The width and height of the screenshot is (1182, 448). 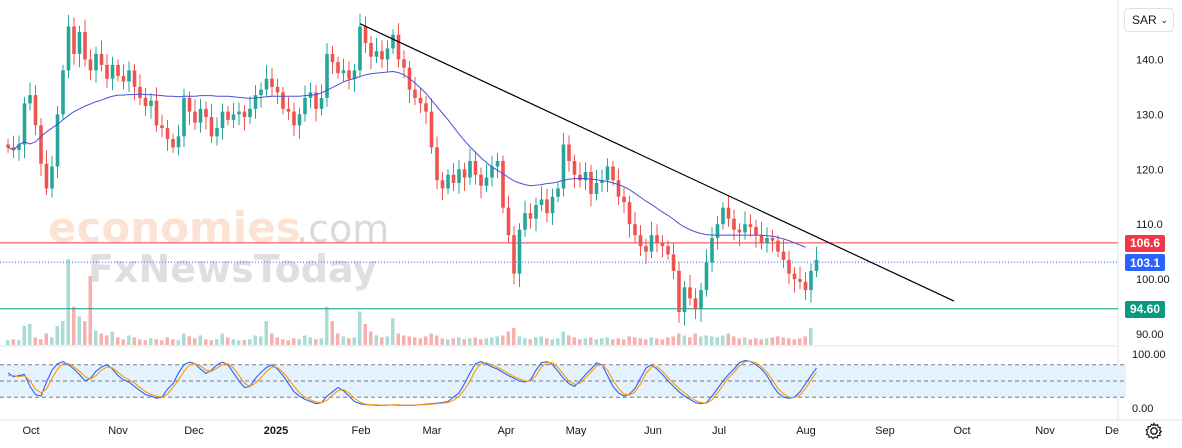 What do you see at coordinates (1149, 382) in the screenshot?
I see `stochastic-axis: 100.00 0.00` at bounding box center [1149, 382].